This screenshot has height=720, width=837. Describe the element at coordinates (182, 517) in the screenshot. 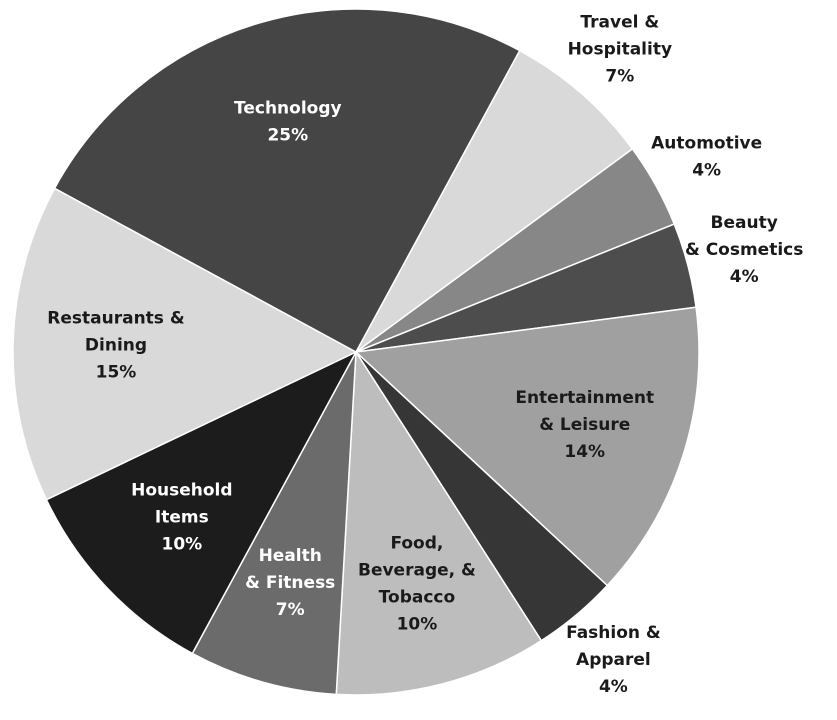

I see `label-line: Items` at that location.